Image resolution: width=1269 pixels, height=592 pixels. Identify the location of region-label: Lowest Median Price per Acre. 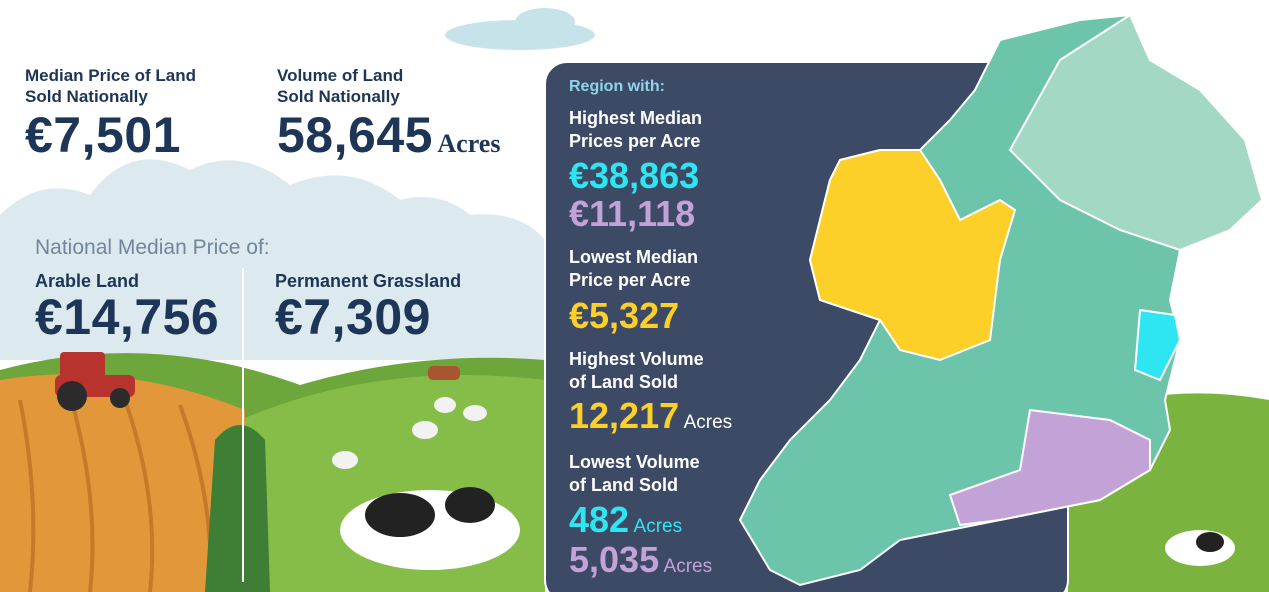
(633, 269).